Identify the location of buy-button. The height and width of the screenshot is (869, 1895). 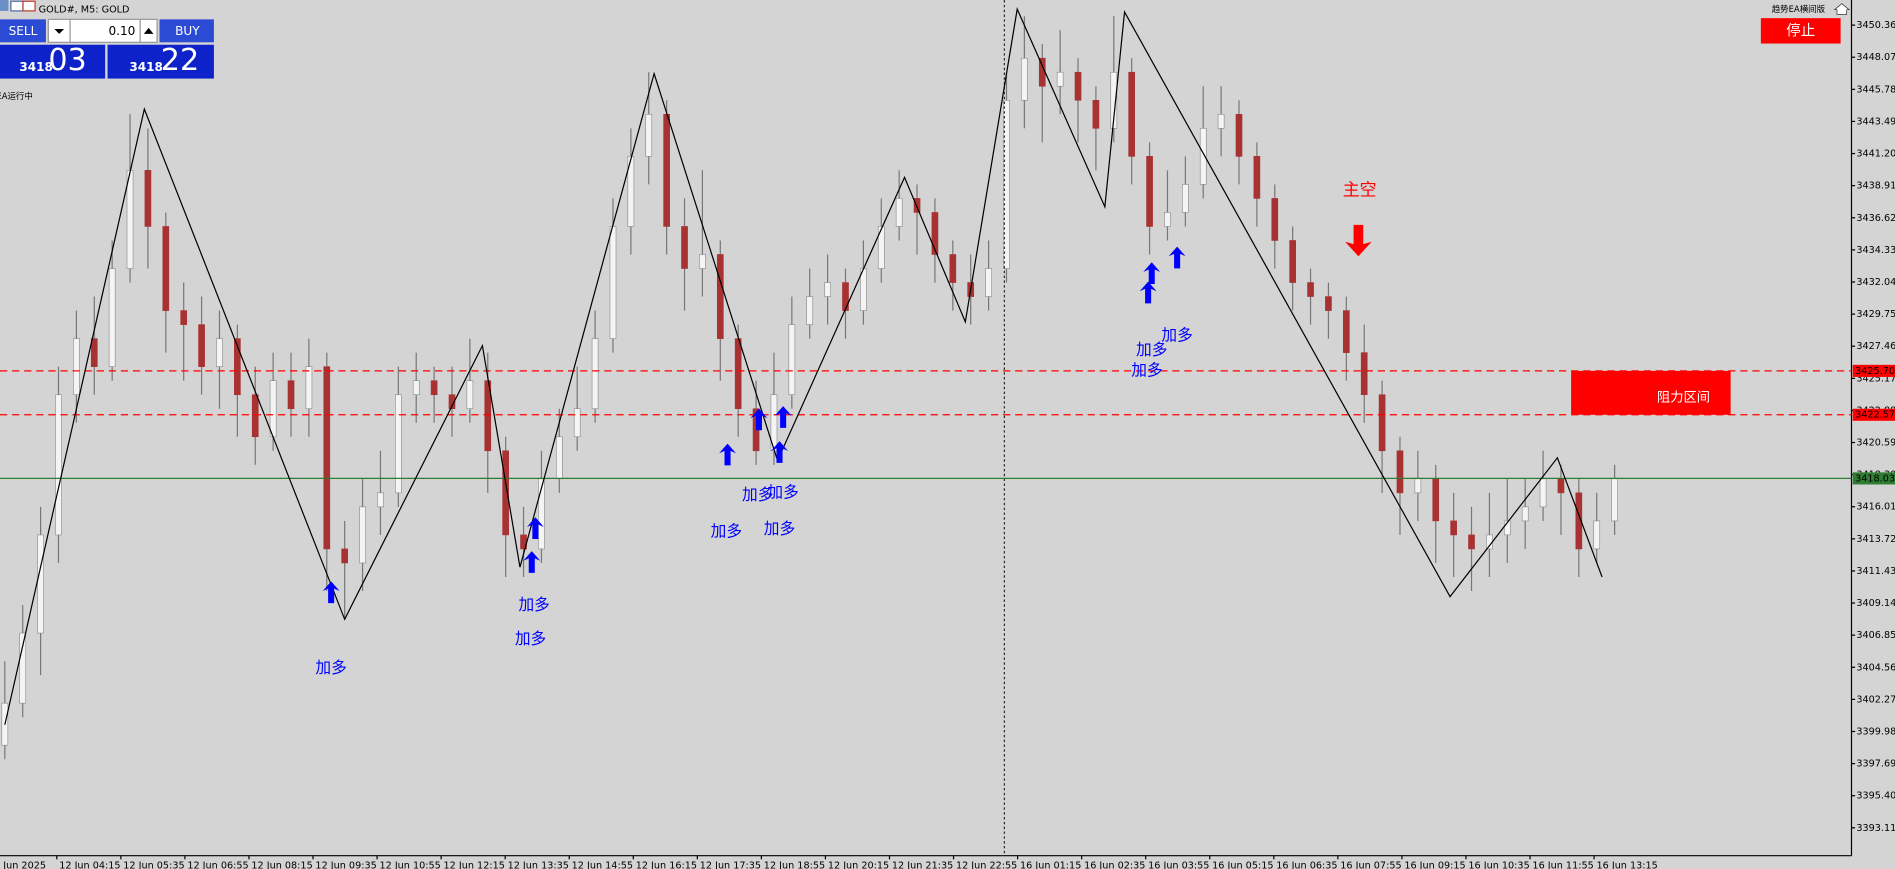
(186, 31).